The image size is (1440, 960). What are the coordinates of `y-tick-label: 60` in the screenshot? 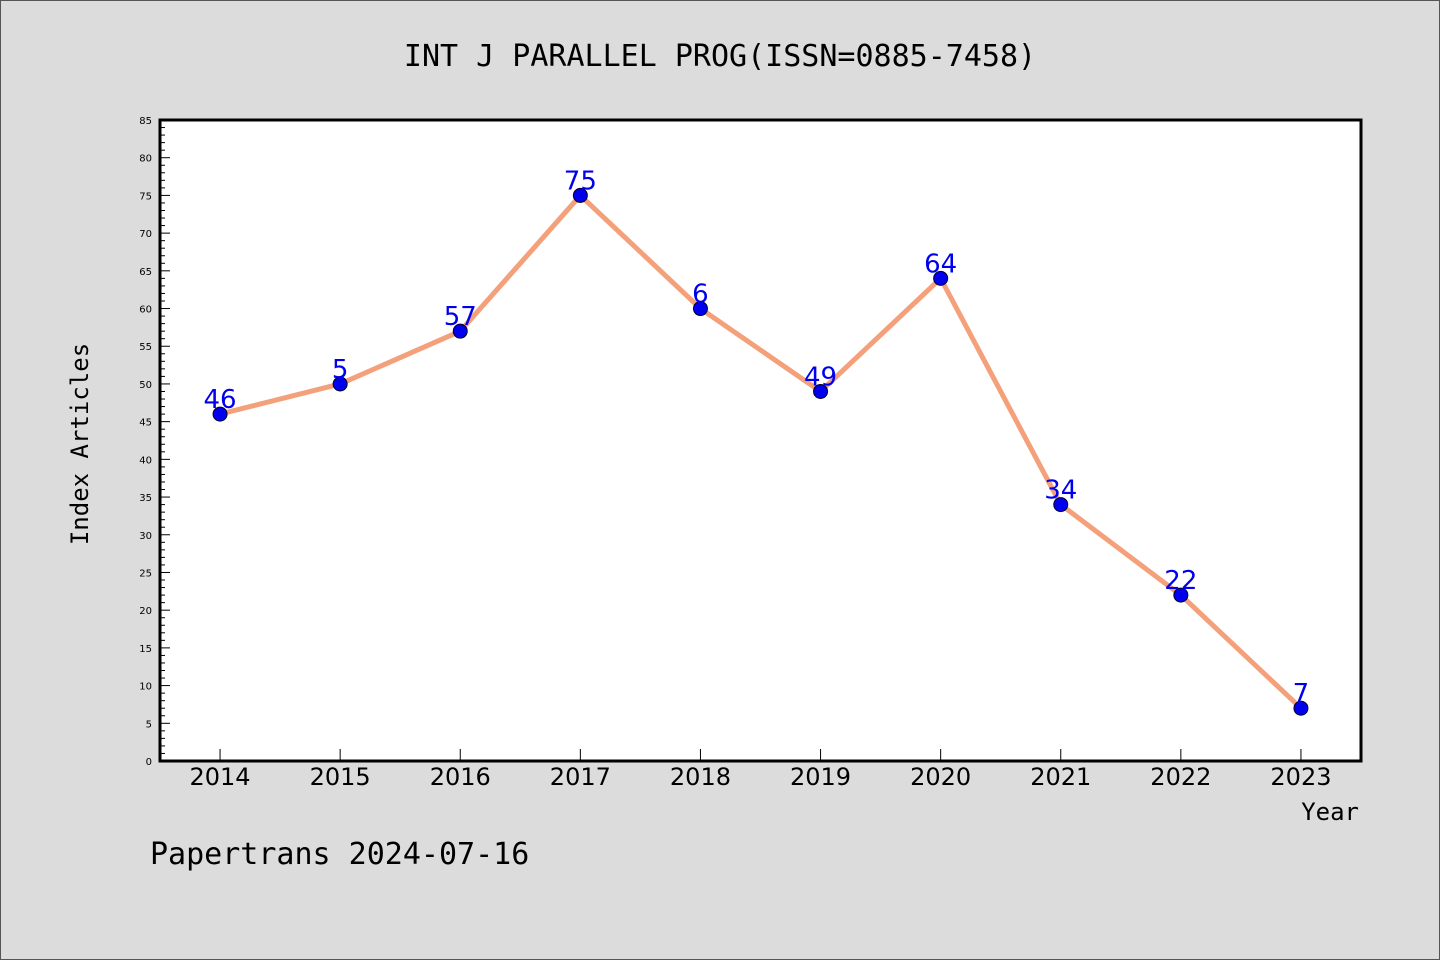 It's located at (145, 310).